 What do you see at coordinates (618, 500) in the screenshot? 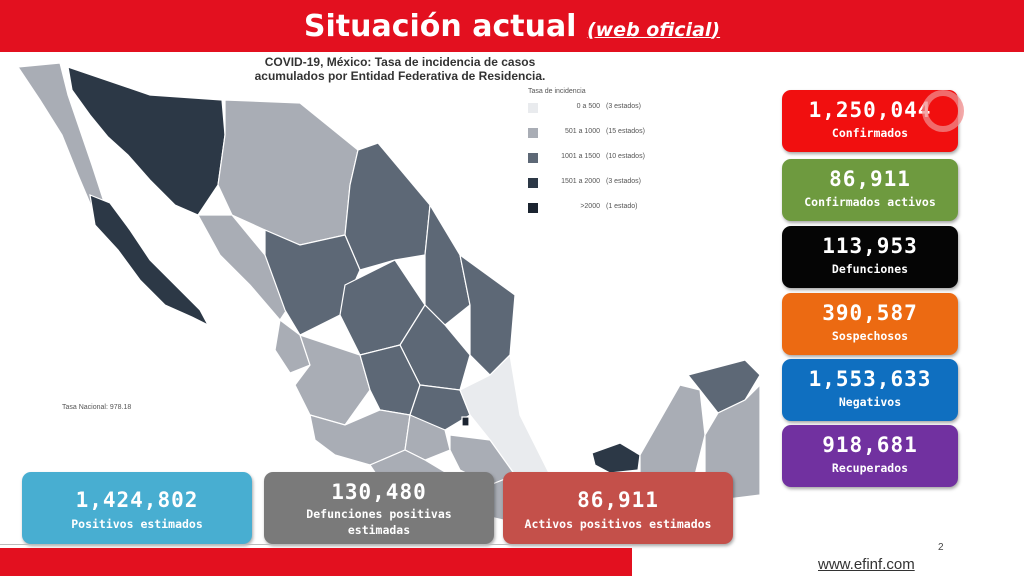
I see `est-value: 86,911` at bounding box center [618, 500].